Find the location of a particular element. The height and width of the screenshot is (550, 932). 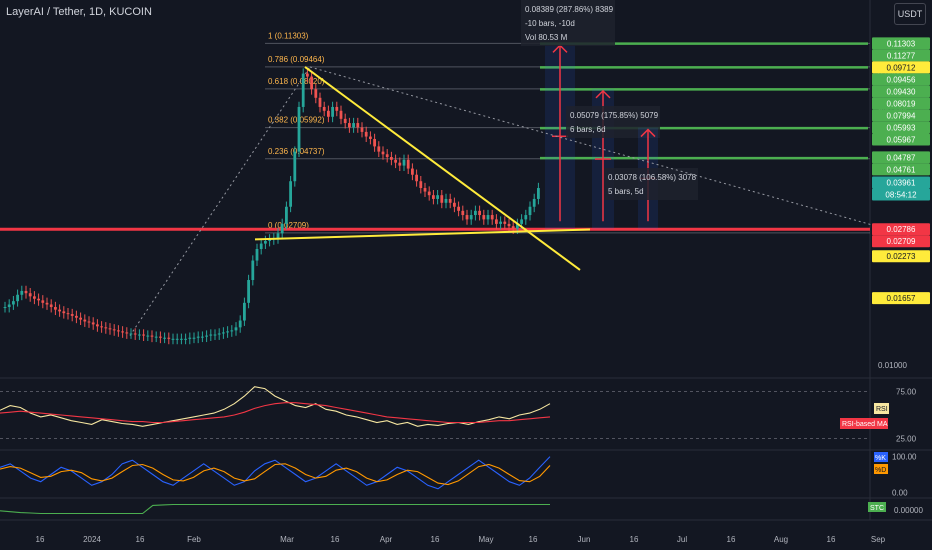

projection-label-box is located at coordinates (651, 184).